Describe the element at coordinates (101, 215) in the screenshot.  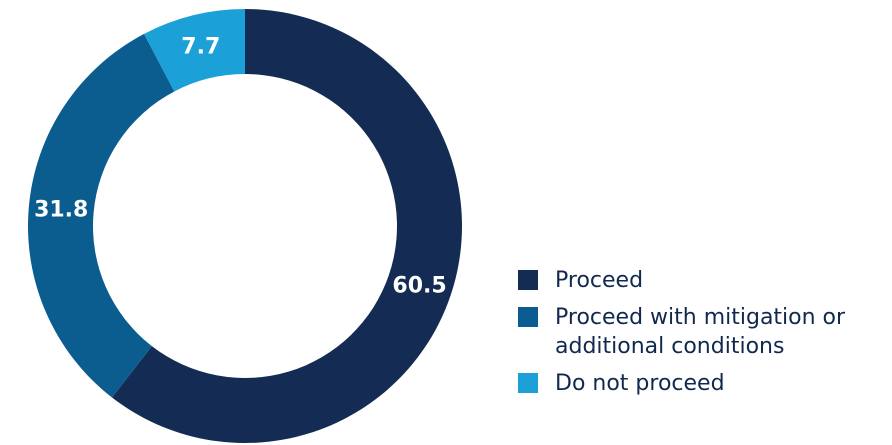
I see `donut-slice-proceed-with-mitigation` at that location.